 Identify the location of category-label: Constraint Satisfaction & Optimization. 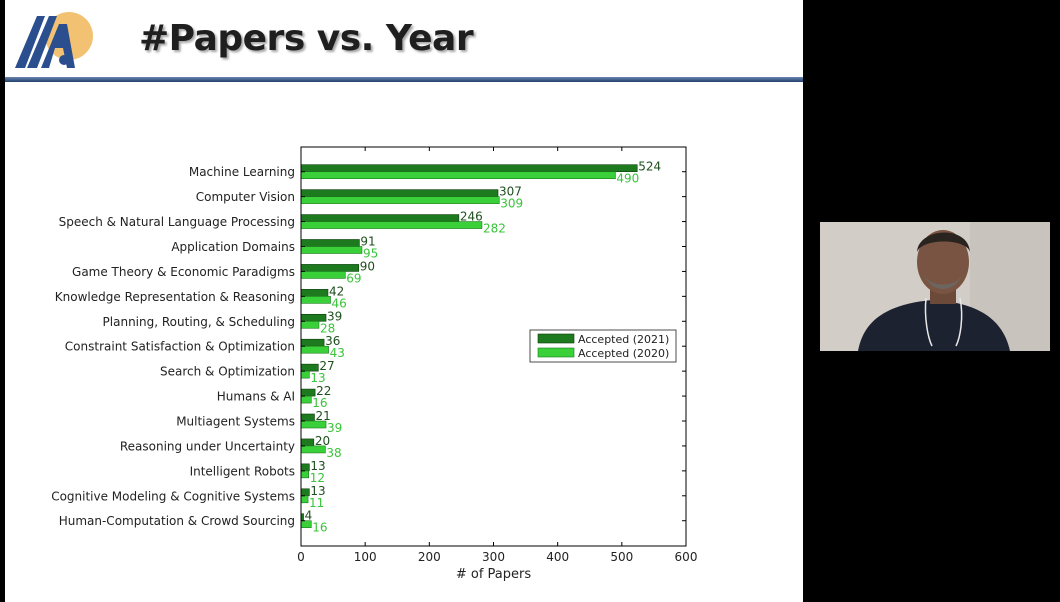
(180, 347).